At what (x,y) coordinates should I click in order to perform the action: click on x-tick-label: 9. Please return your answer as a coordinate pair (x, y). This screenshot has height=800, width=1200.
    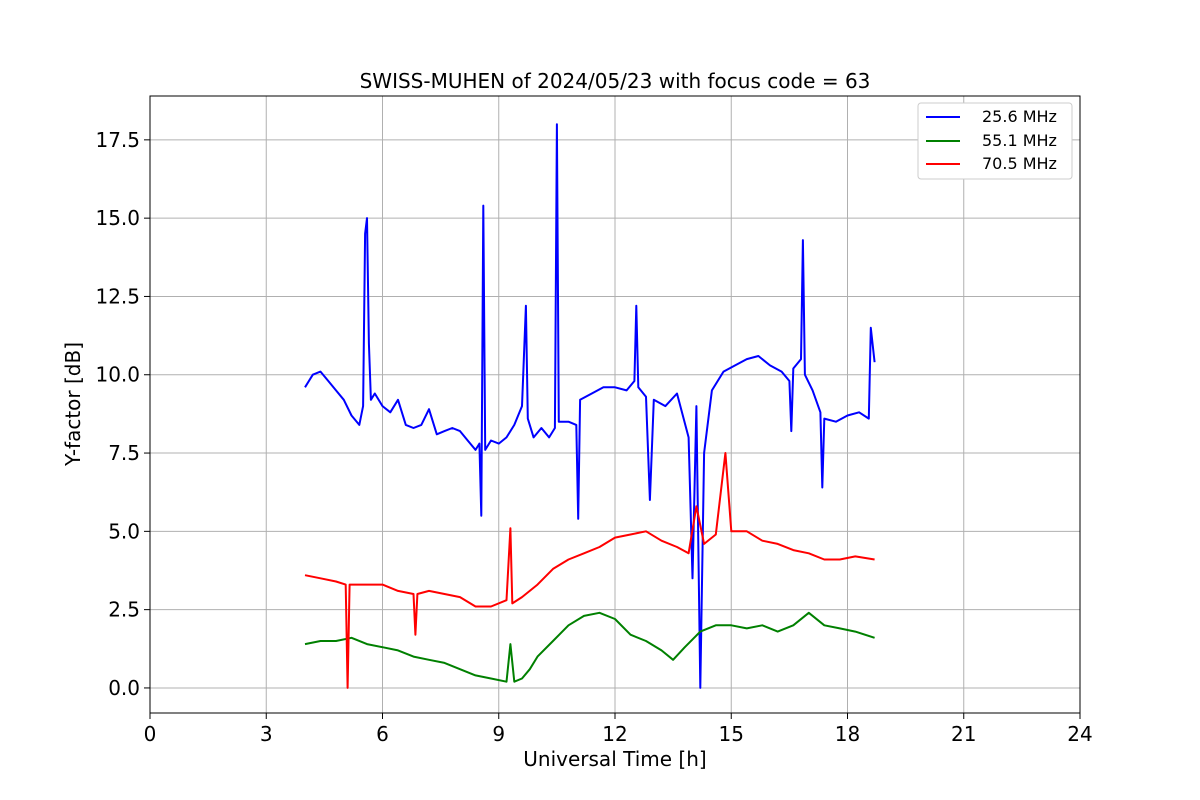
    Looking at the image, I should click on (498, 734).